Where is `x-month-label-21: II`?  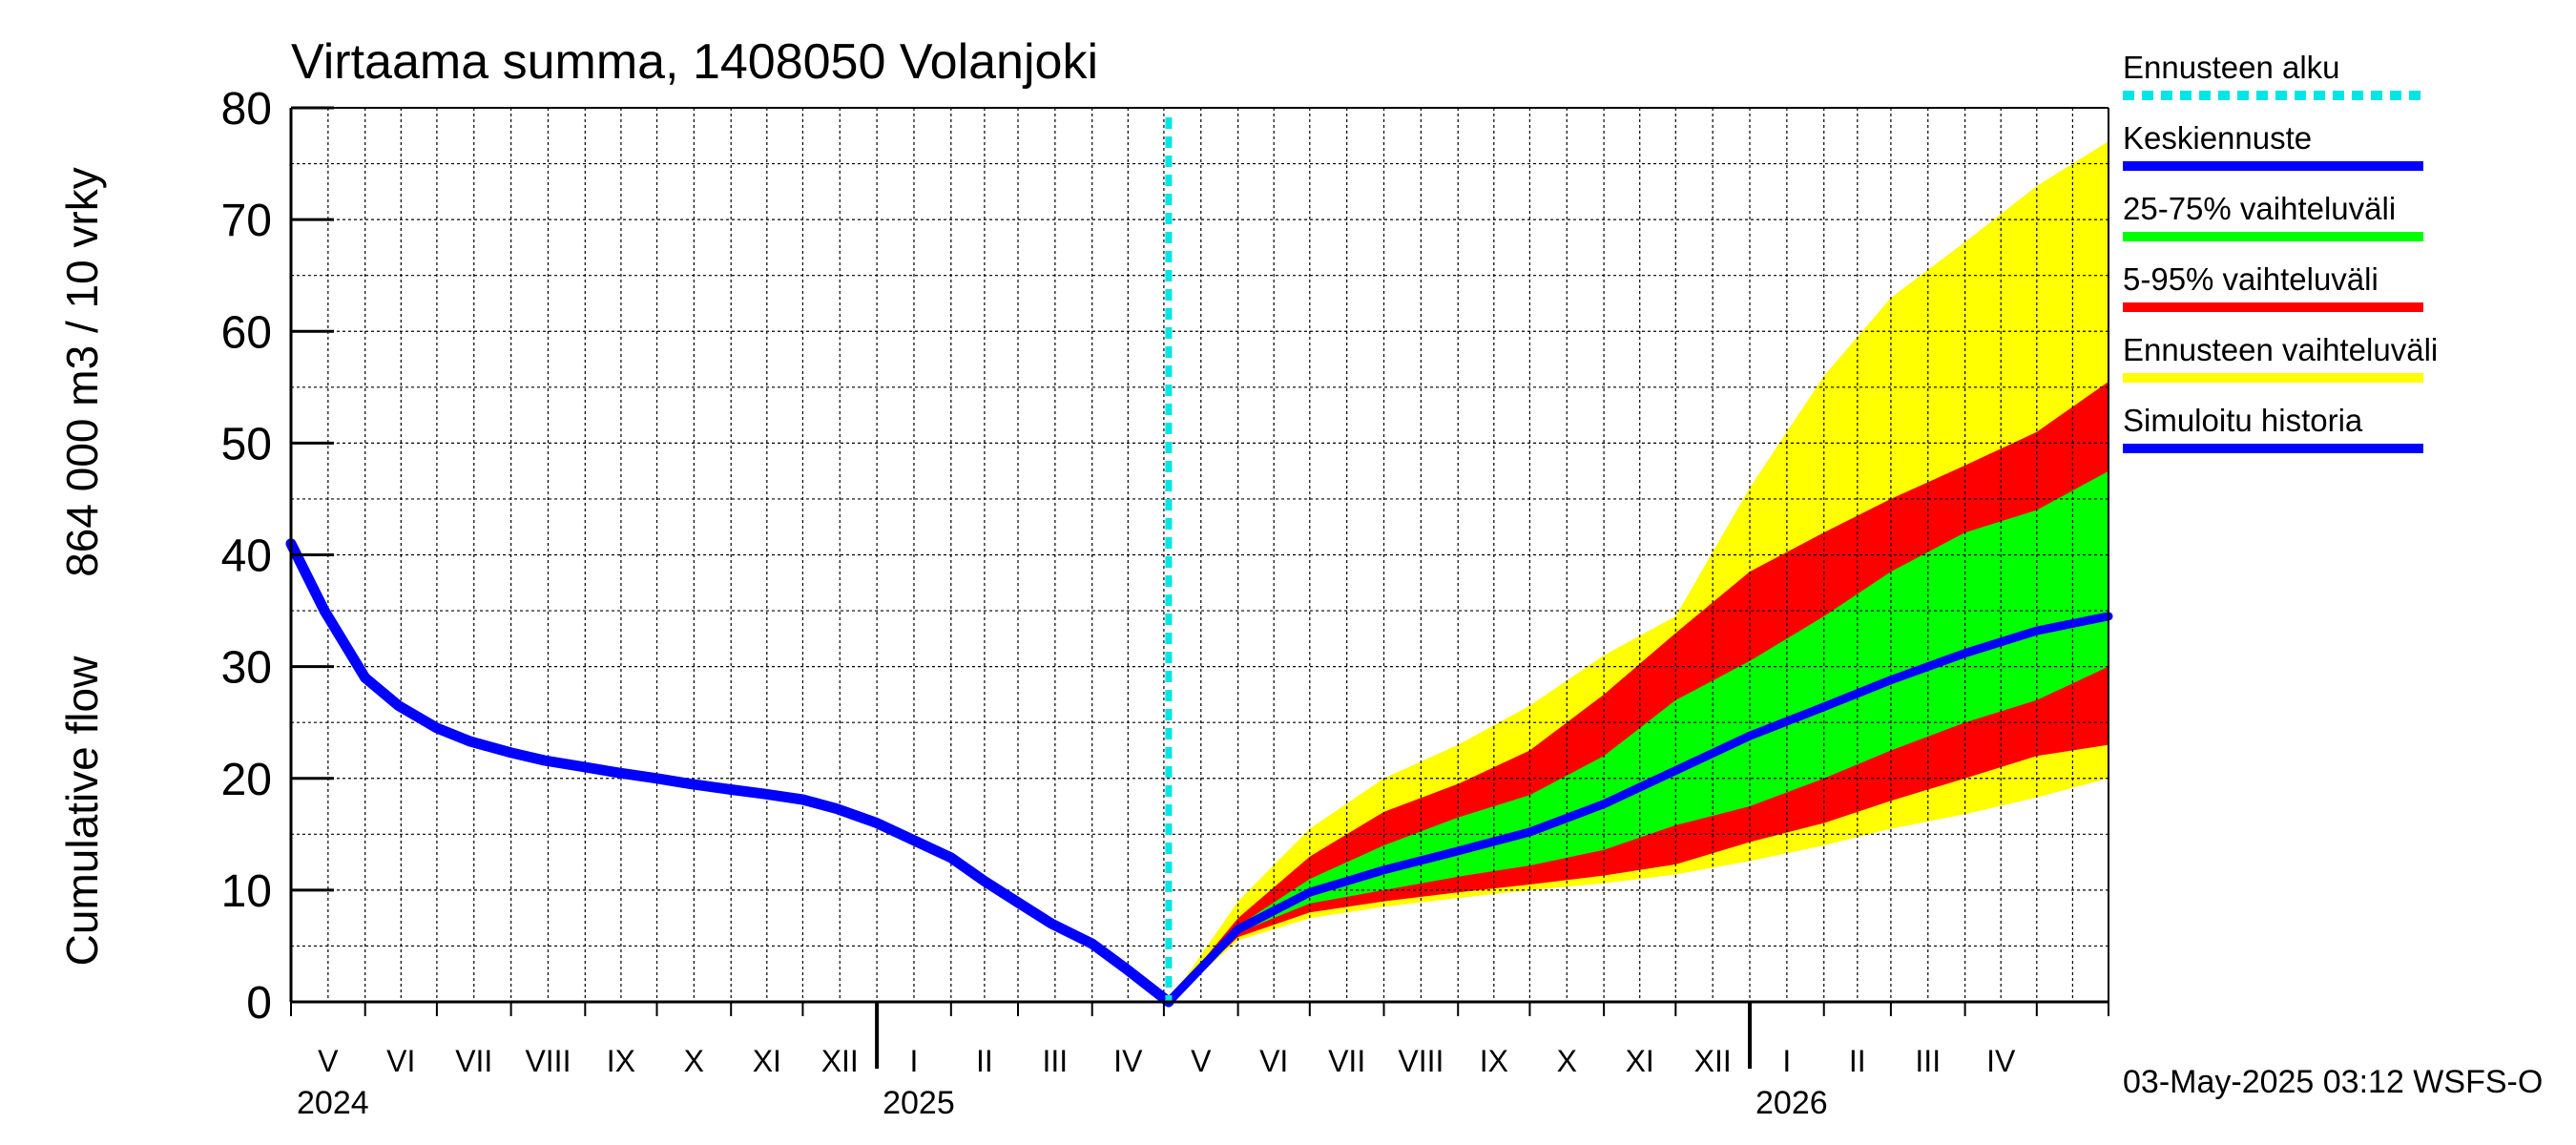 x-month-label-21: II is located at coordinates (1857, 1061).